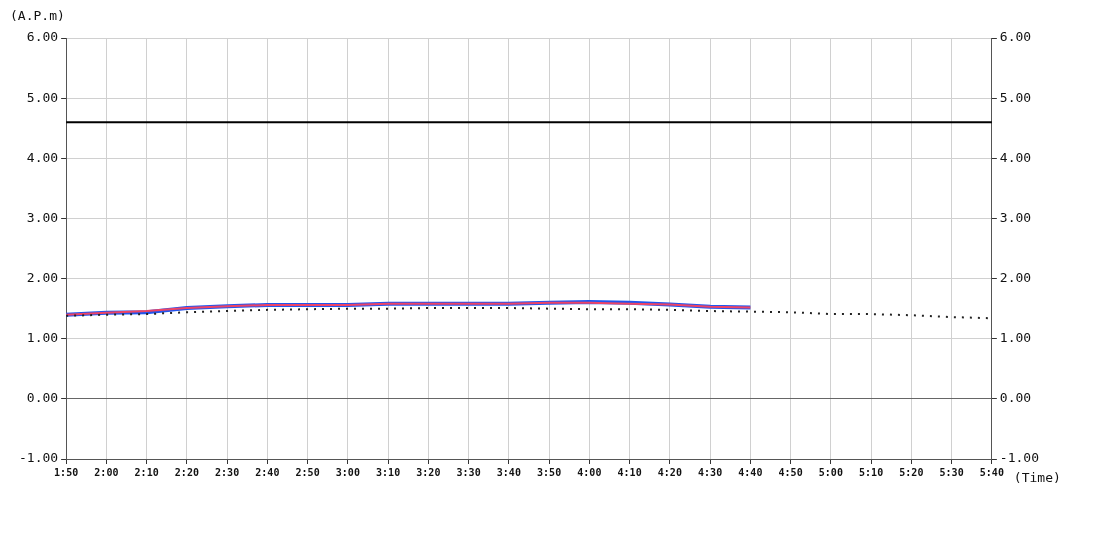  Describe the element at coordinates (549, 472) in the screenshot. I see `x-tick-label: 3:50` at that location.